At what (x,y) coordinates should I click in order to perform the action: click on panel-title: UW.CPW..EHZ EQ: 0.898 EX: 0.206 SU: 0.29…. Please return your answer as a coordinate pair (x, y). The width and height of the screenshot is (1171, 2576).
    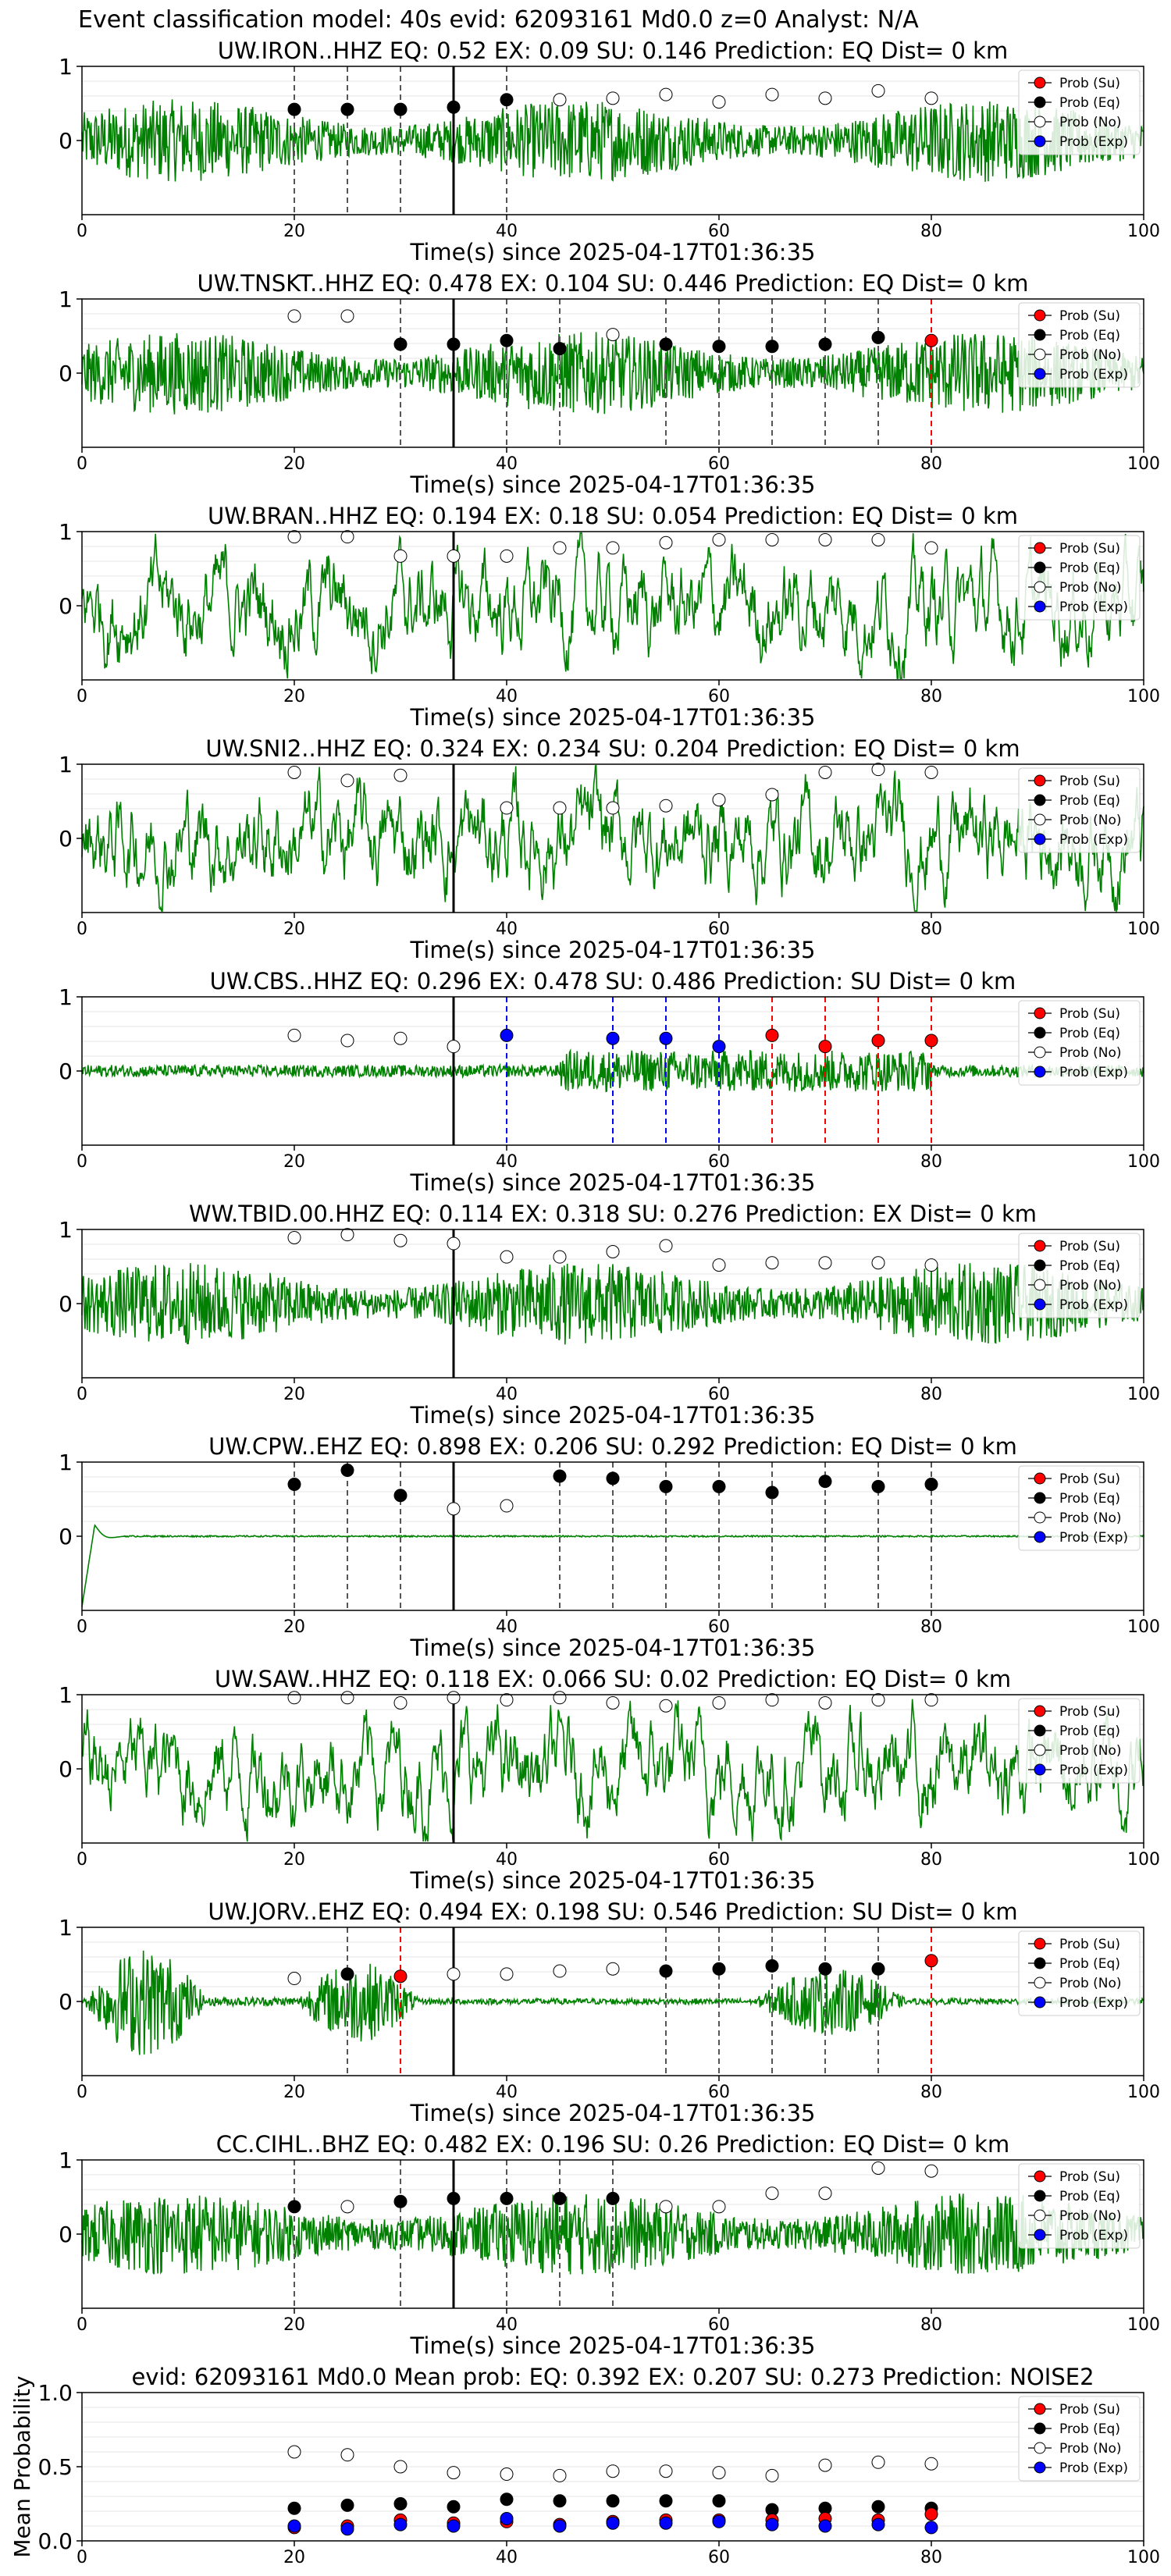
    Looking at the image, I should click on (612, 1446).